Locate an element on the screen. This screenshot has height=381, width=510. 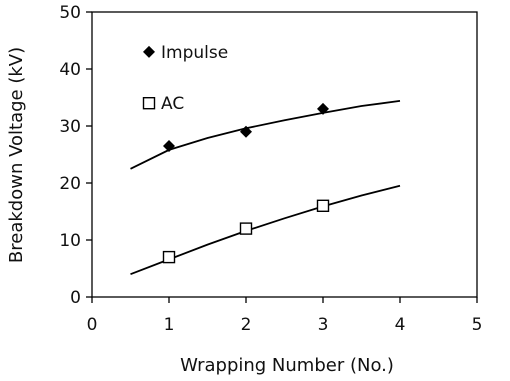
y-tick-label: 30 is located at coordinates (70, 127).